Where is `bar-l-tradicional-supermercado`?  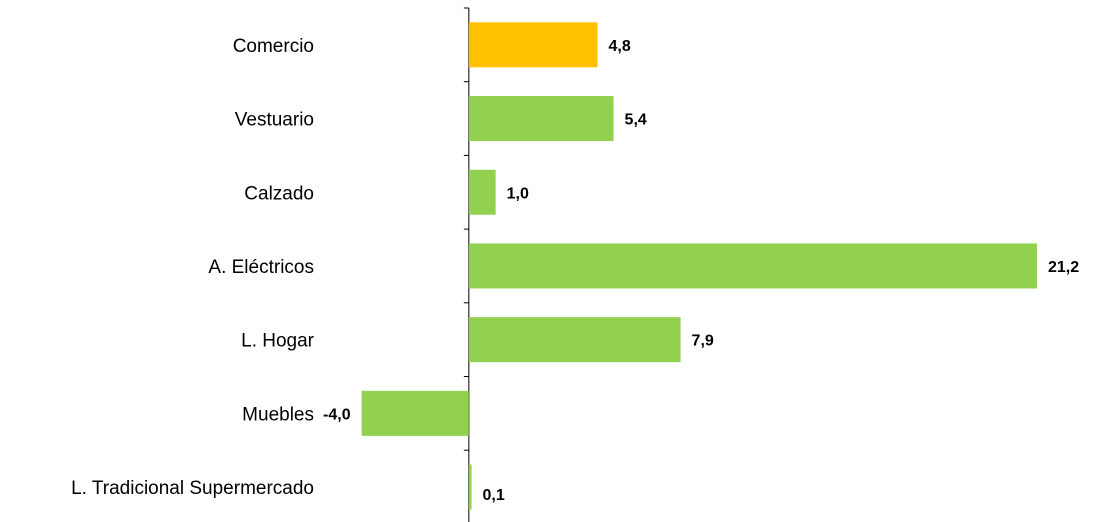 bar-l-tradicional-supermercado is located at coordinates (470, 487).